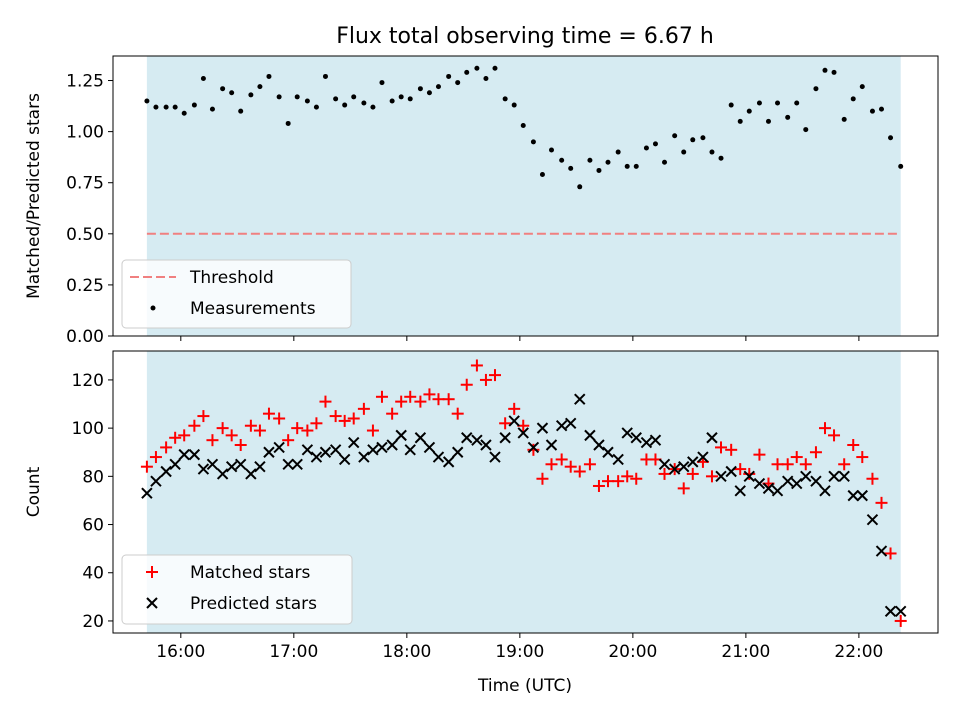 The width and height of the screenshot is (960, 720). I want to click on y-tick-label: 40, so click(93, 574).